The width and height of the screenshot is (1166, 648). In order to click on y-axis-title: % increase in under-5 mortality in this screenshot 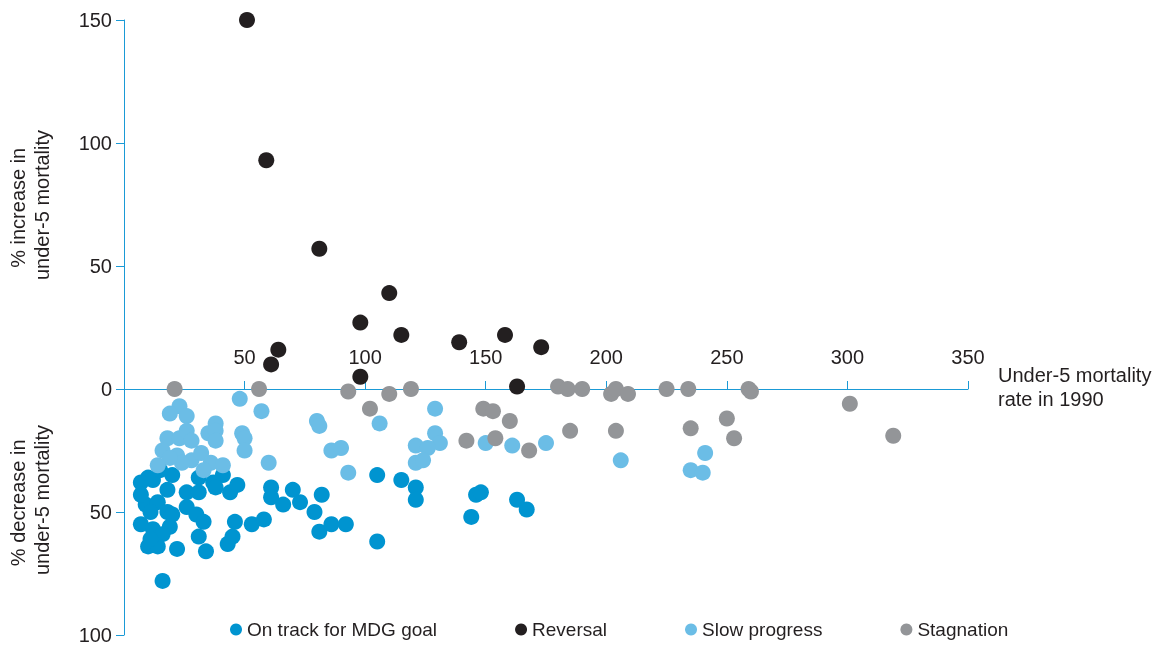, I will do `click(30, 205)`.